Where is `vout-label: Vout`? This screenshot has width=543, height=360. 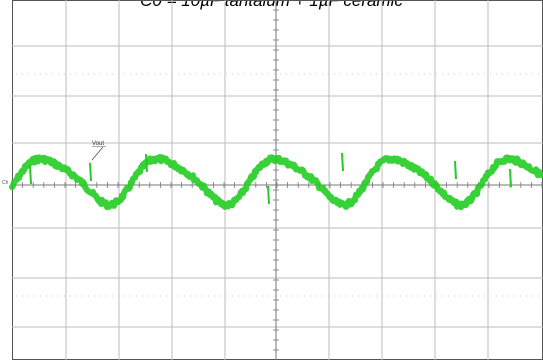
vout-label: Vout is located at coordinates (98, 144).